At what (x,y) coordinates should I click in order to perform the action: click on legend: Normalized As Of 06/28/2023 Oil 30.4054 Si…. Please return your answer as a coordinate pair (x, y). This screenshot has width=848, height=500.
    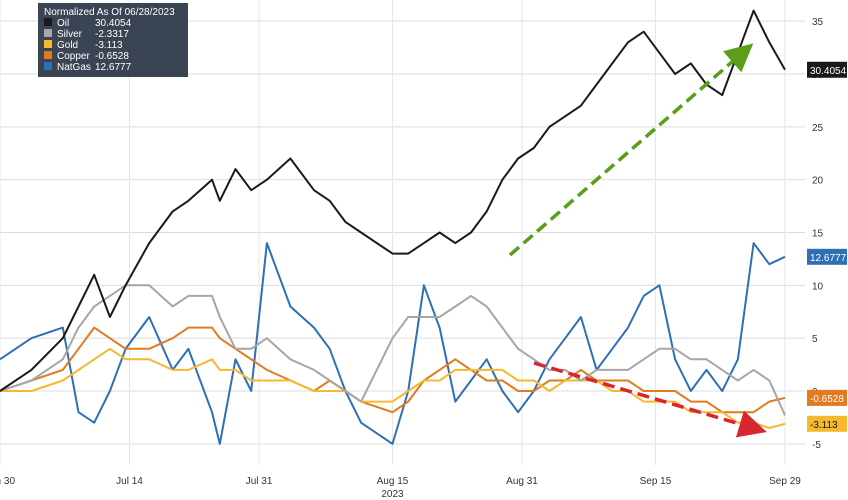
    Looking at the image, I should click on (113, 40).